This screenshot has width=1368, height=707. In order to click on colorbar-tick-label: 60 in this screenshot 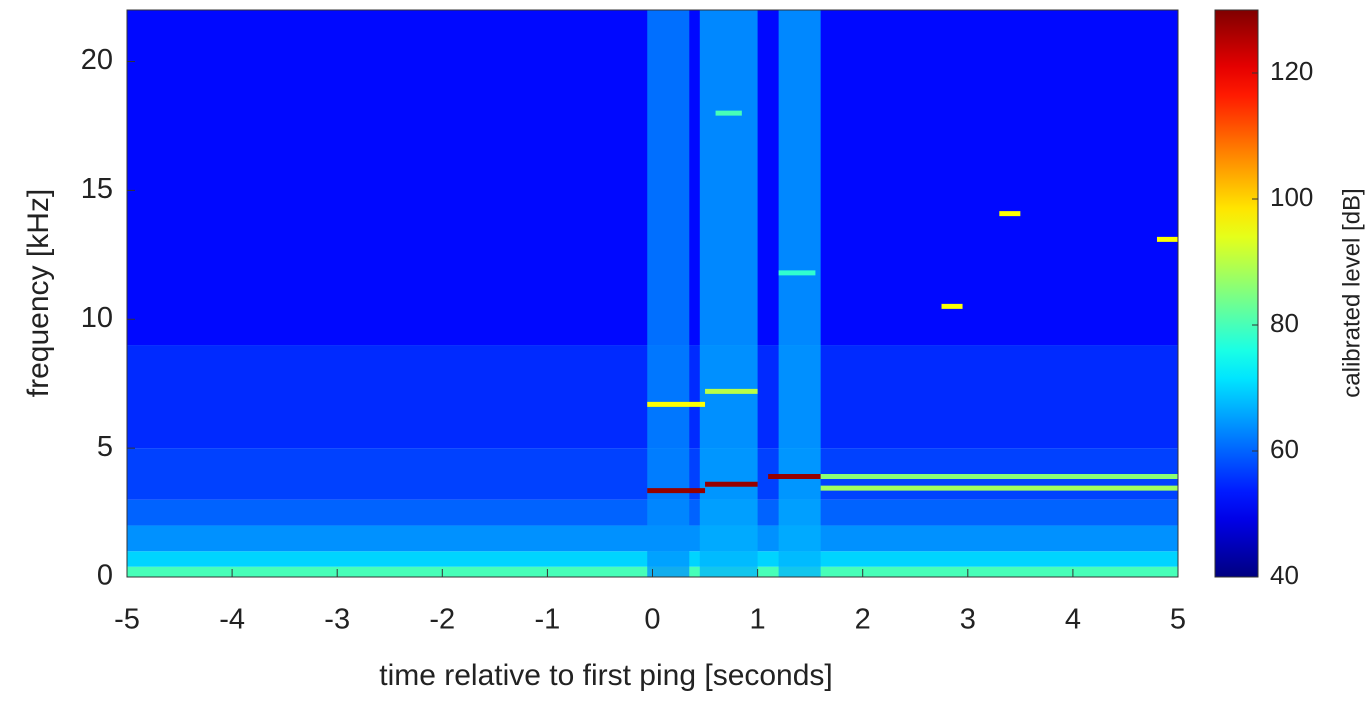, I will do `click(1284, 449)`.